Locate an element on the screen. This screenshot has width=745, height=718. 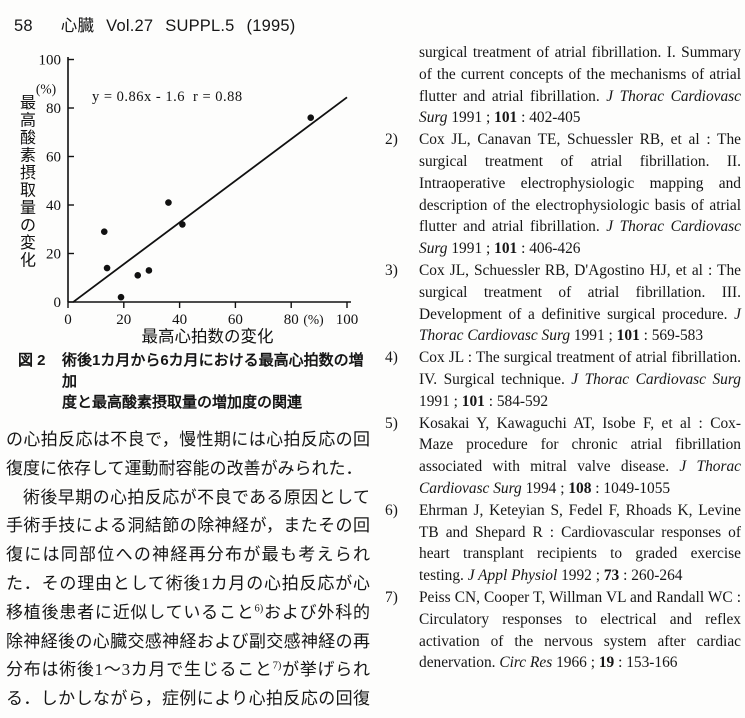
text-segment: : 569-583 is located at coordinates (671, 336).